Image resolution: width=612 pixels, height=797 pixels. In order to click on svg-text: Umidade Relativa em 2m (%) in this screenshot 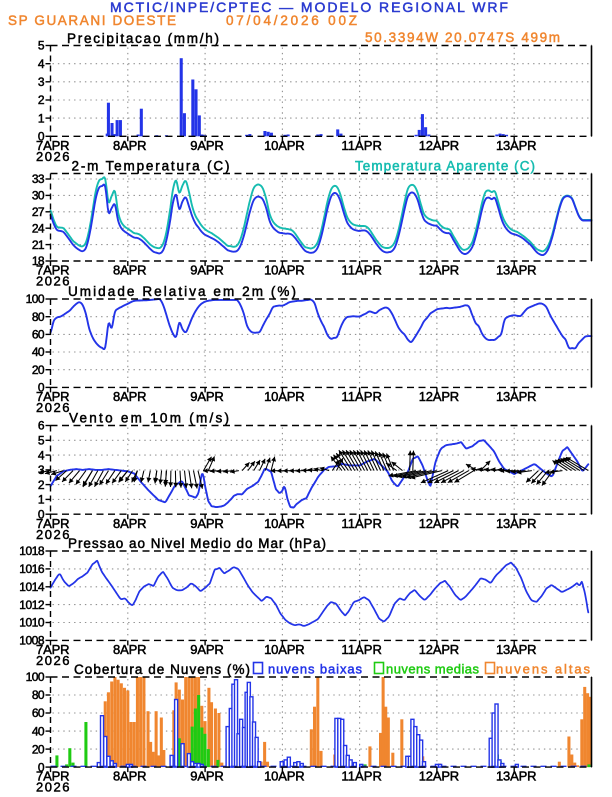, I will do `click(182, 291)`.